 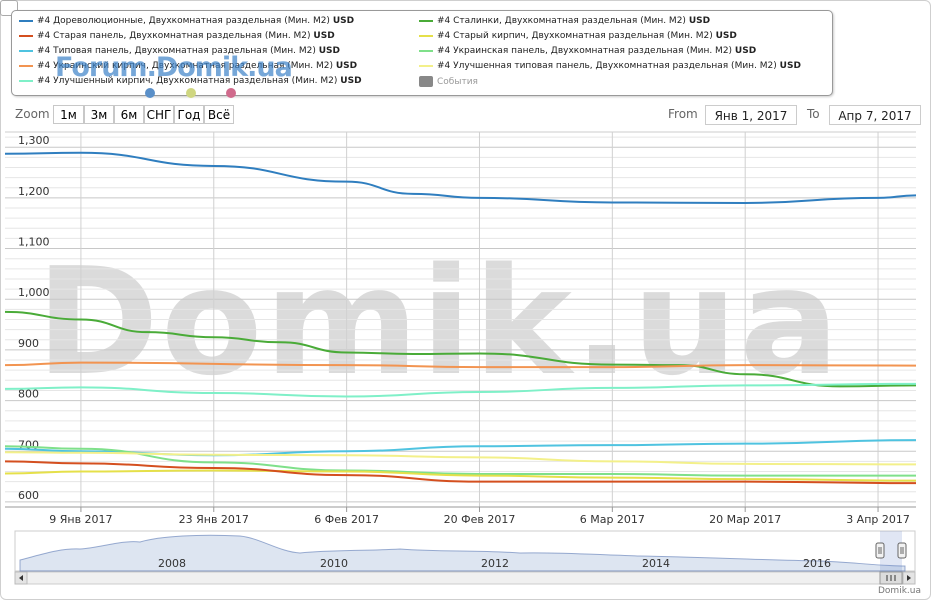 What do you see at coordinates (465, 578) in the screenshot?
I see `scrollbar-track` at bounding box center [465, 578].